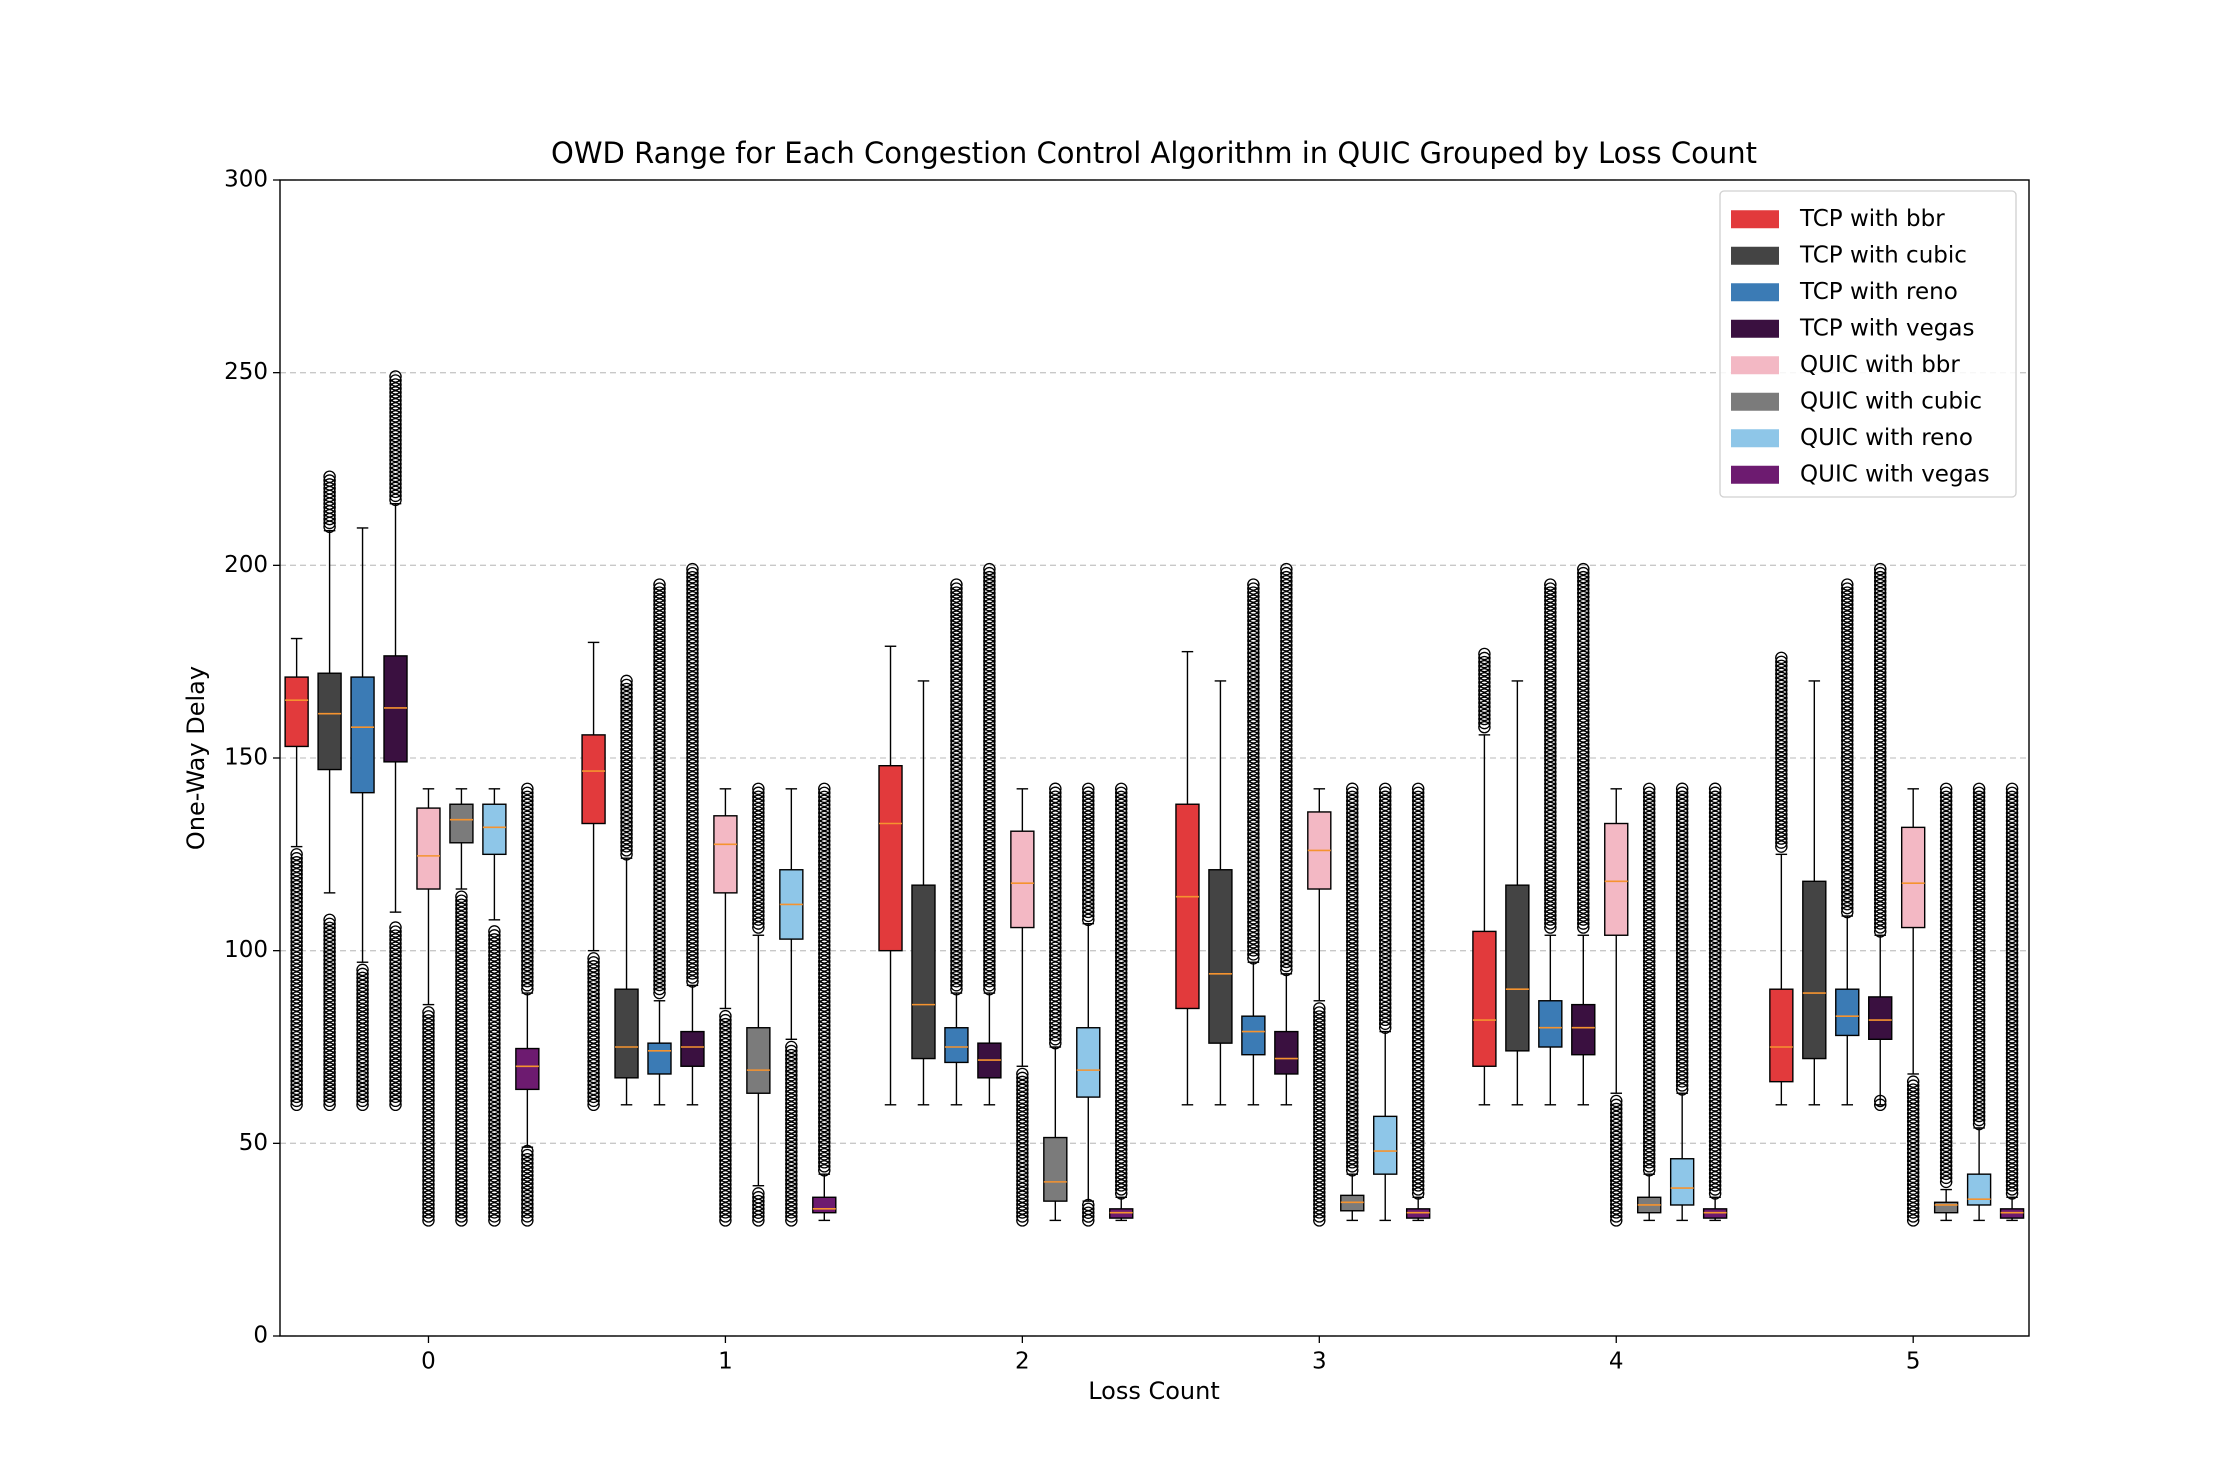 This screenshot has width=2222, height=1480. What do you see at coordinates (1868, 344) in the screenshot?
I see `legend-frame` at bounding box center [1868, 344].